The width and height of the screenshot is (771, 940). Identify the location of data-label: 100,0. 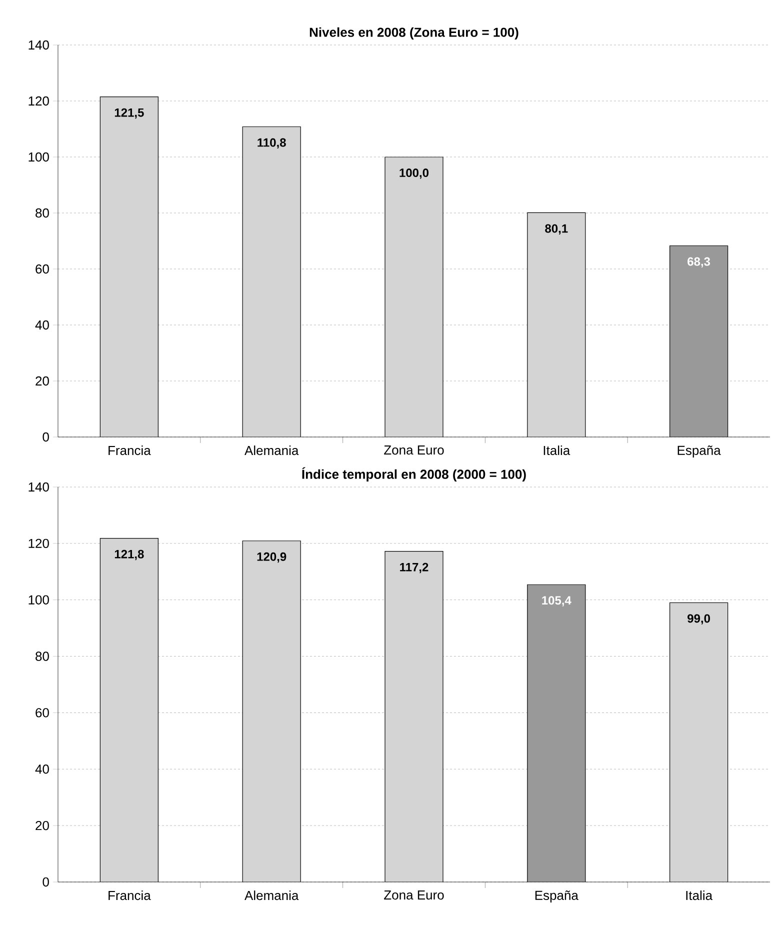
(414, 173).